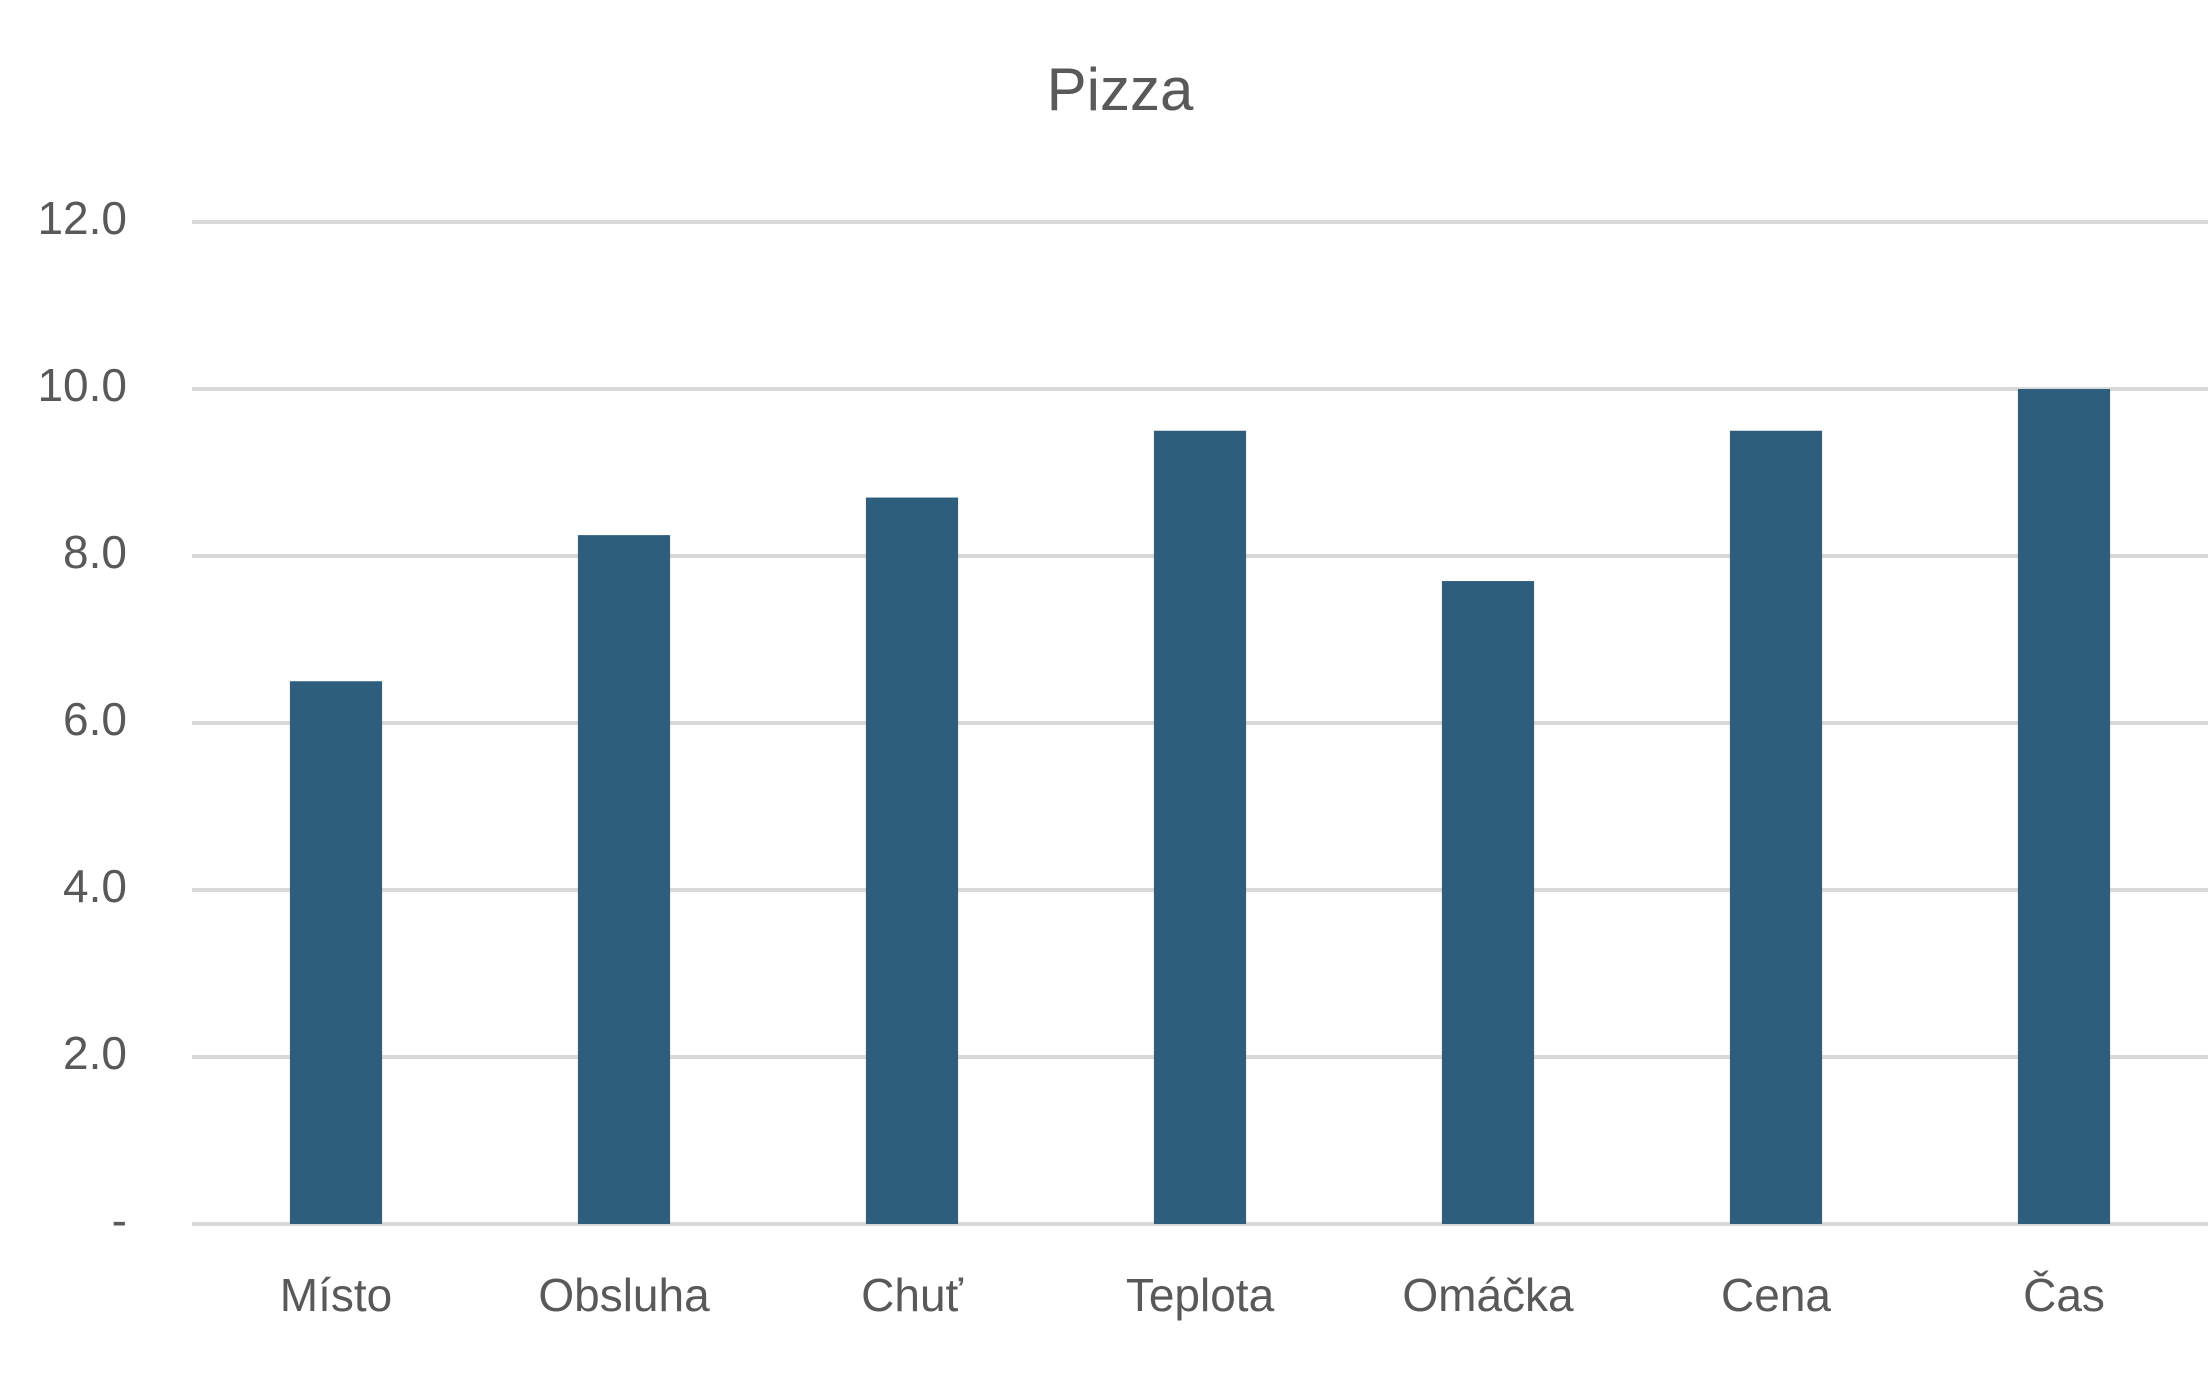 The image size is (2208, 1382). What do you see at coordinates (336, 1295) in the screenshot?
I see `x-tick-label: Místo` at bounding box center [336, 1295].